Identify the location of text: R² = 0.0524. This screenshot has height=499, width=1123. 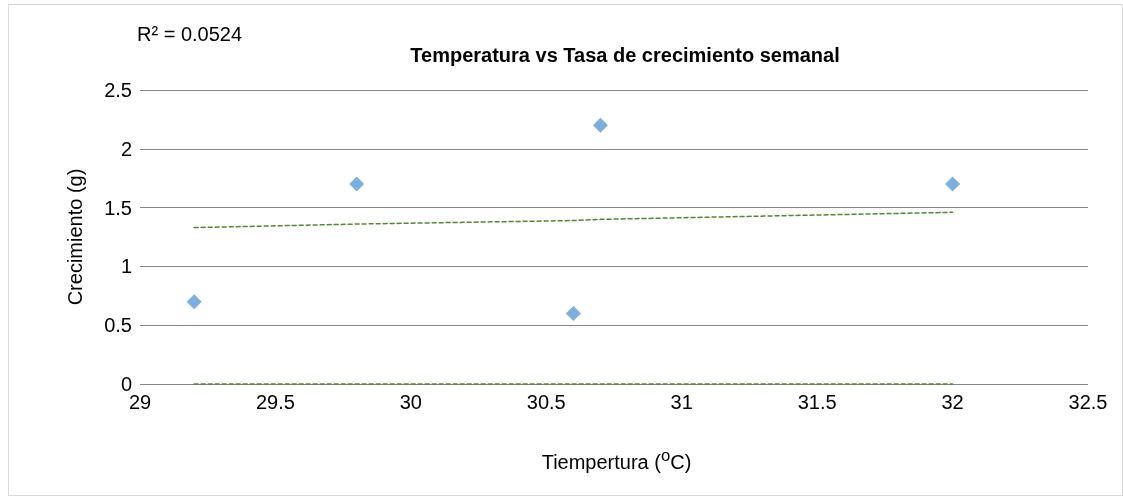
(190, 34).